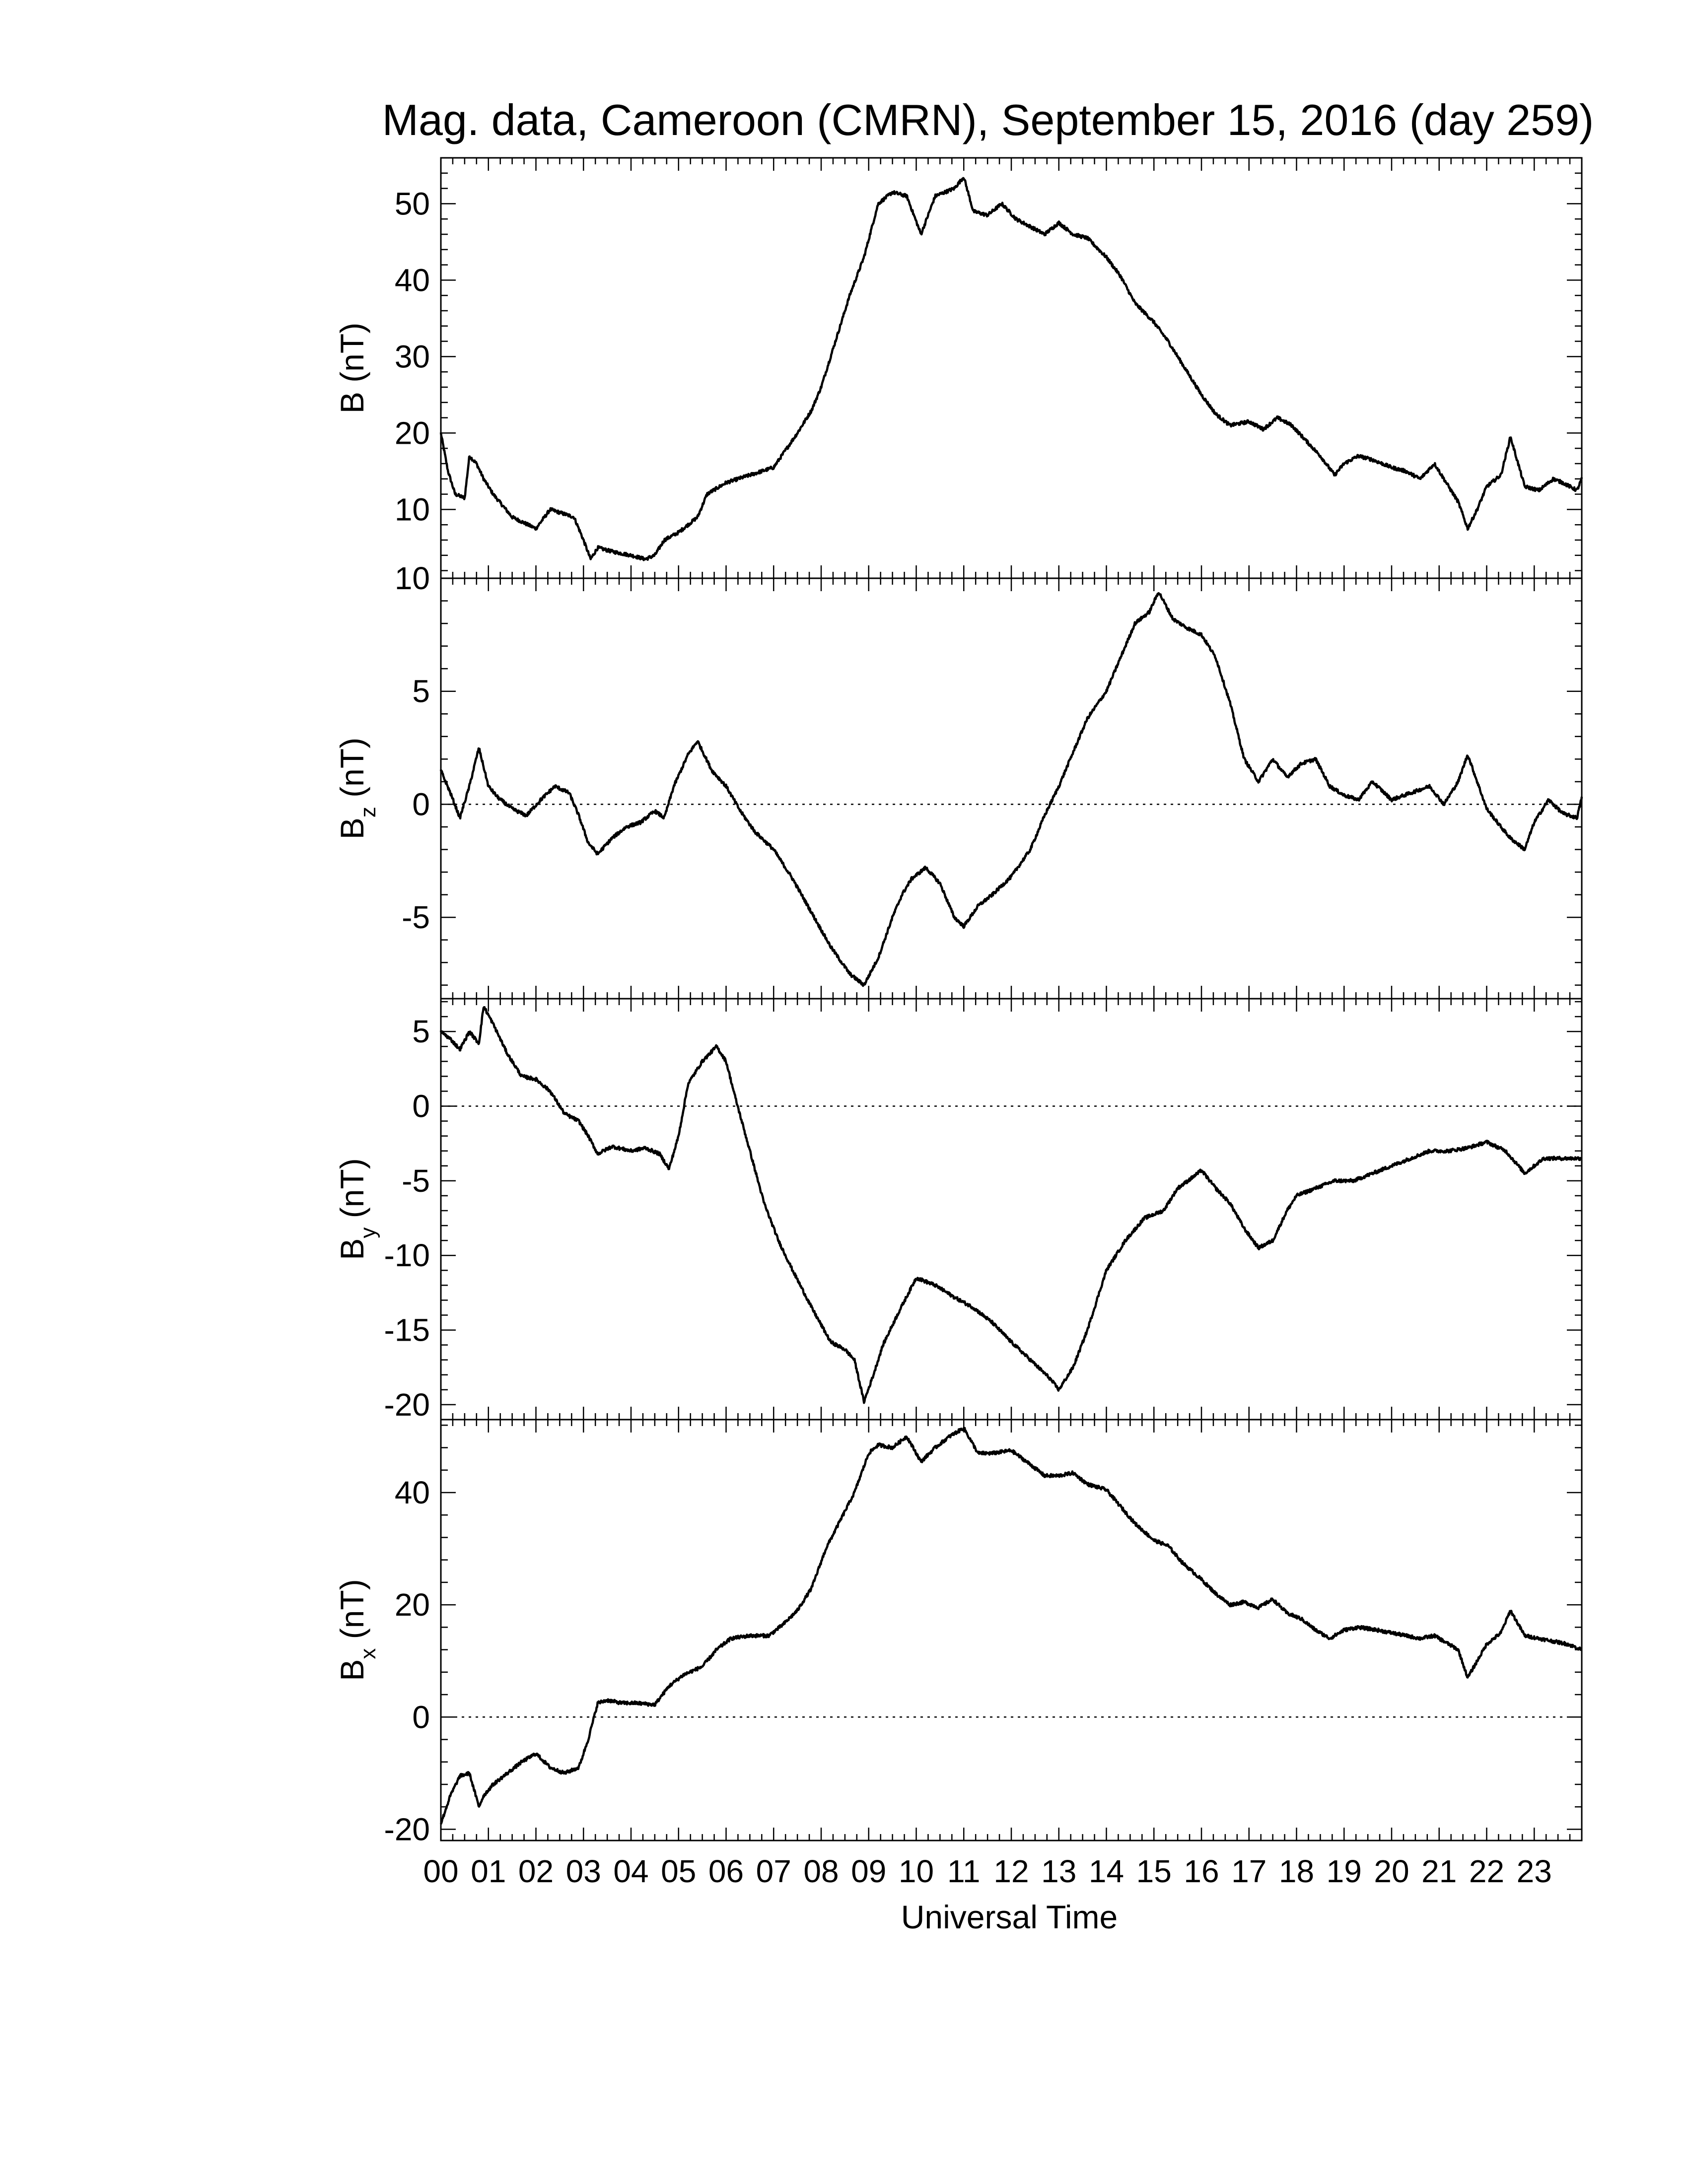 This screenshot has width=1688, height=2184. I want to click on x-tick-label: 18, so click(1296, 1871).